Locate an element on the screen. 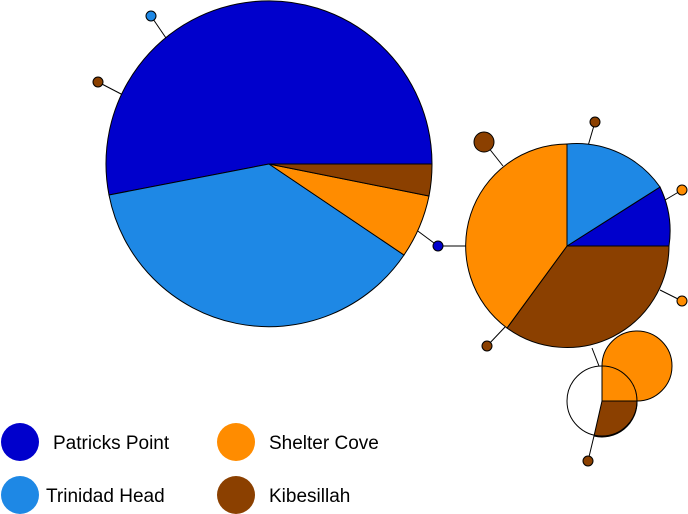 The height and width of the screenshot is (514, 688). legend-label: Trinidad Head is located at coordinates (105, 496).